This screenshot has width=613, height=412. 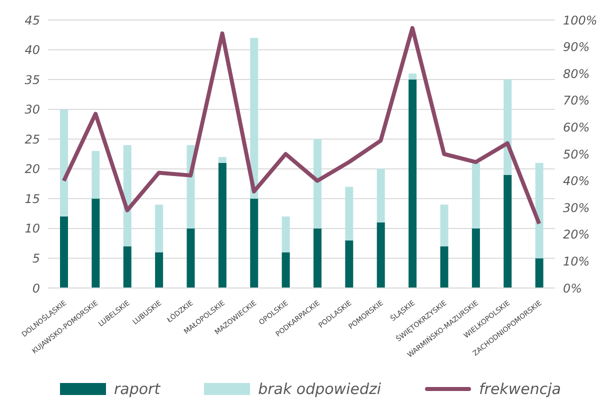 What do you see at coordinates (32, 169) in the screenshot?
I see `y-tick-label: 20` at bounding box center [32, 169].